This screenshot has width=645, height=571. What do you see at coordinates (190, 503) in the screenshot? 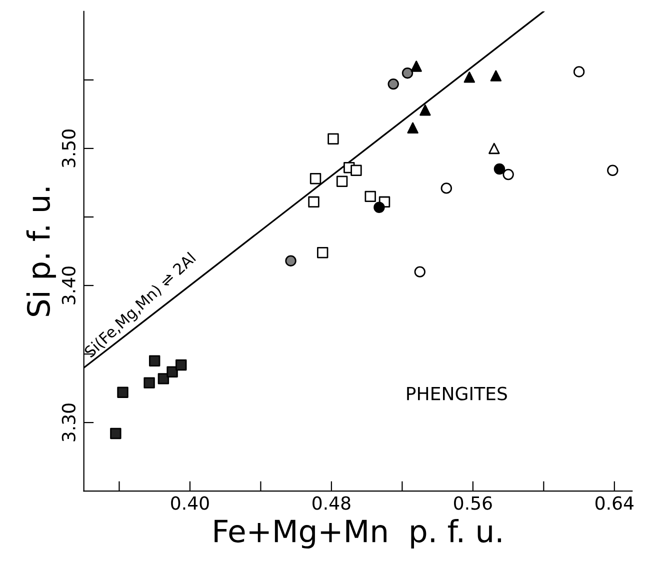
I see `x-tick-label: 0.40` at bounding box center [190, 503].